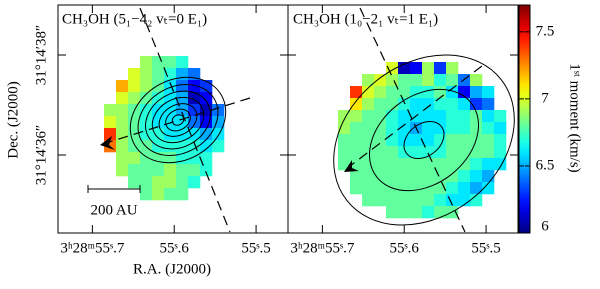 The image size is (600, 289). I want to click on outflow-line, so click(416, 116).